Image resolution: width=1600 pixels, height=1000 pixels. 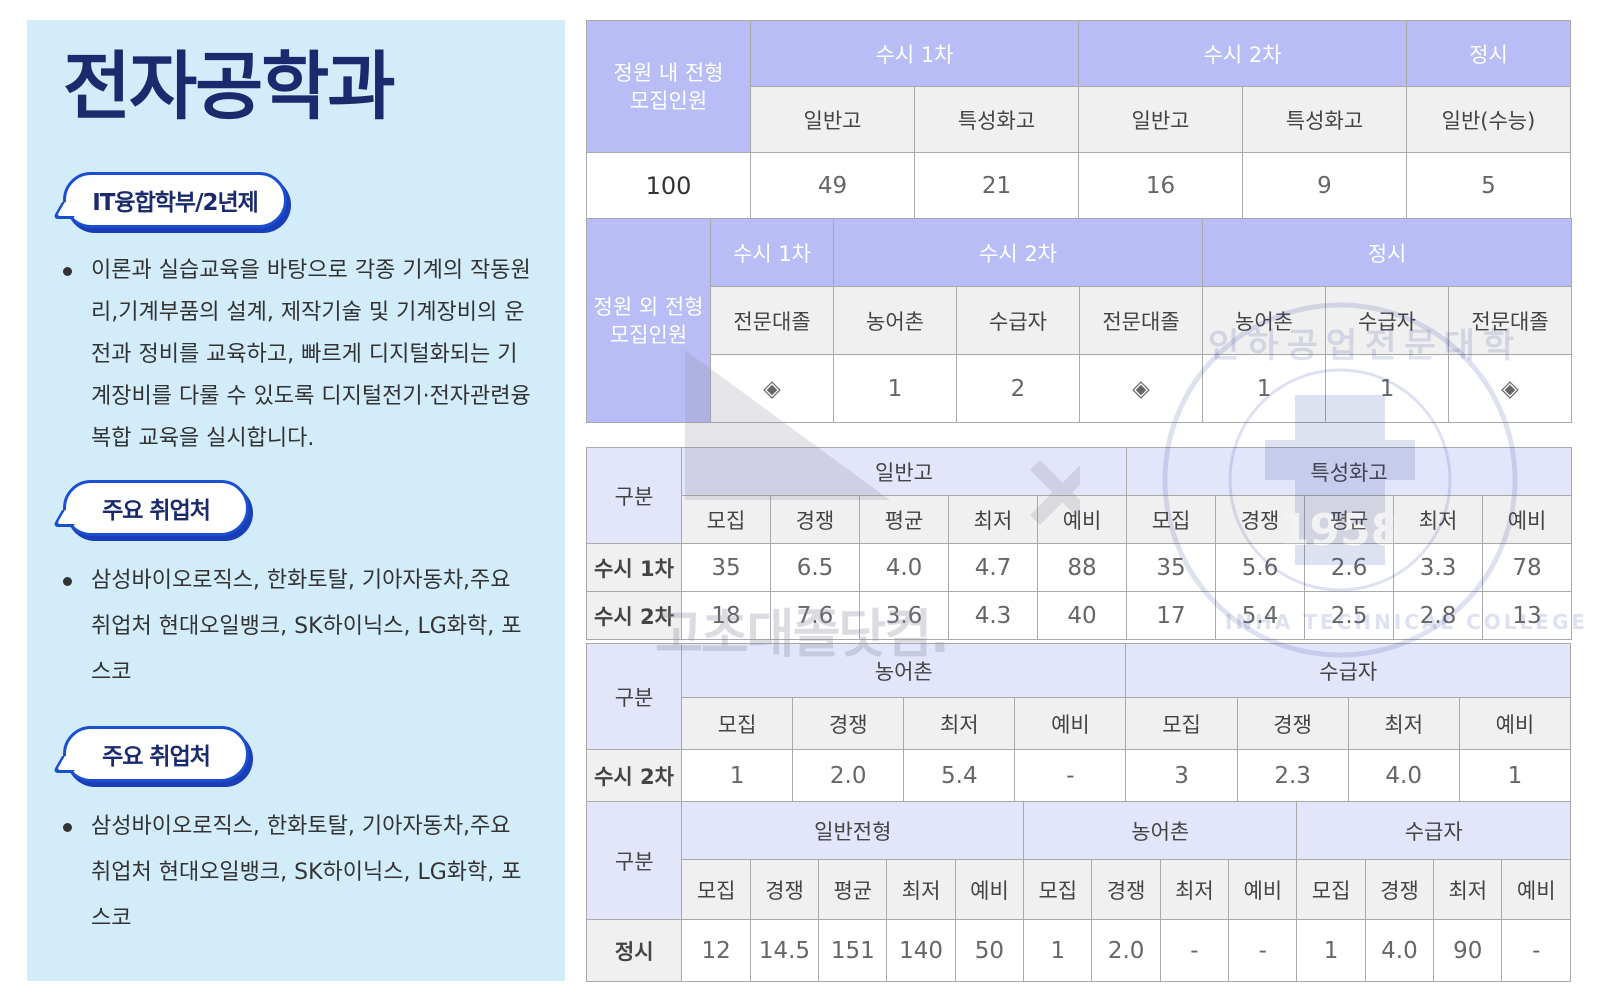 What do you see at coordinates (175, 200) in the screenshot?
I see `division-tag: IT융합학부/2년제` at bounding box center [175, 200].